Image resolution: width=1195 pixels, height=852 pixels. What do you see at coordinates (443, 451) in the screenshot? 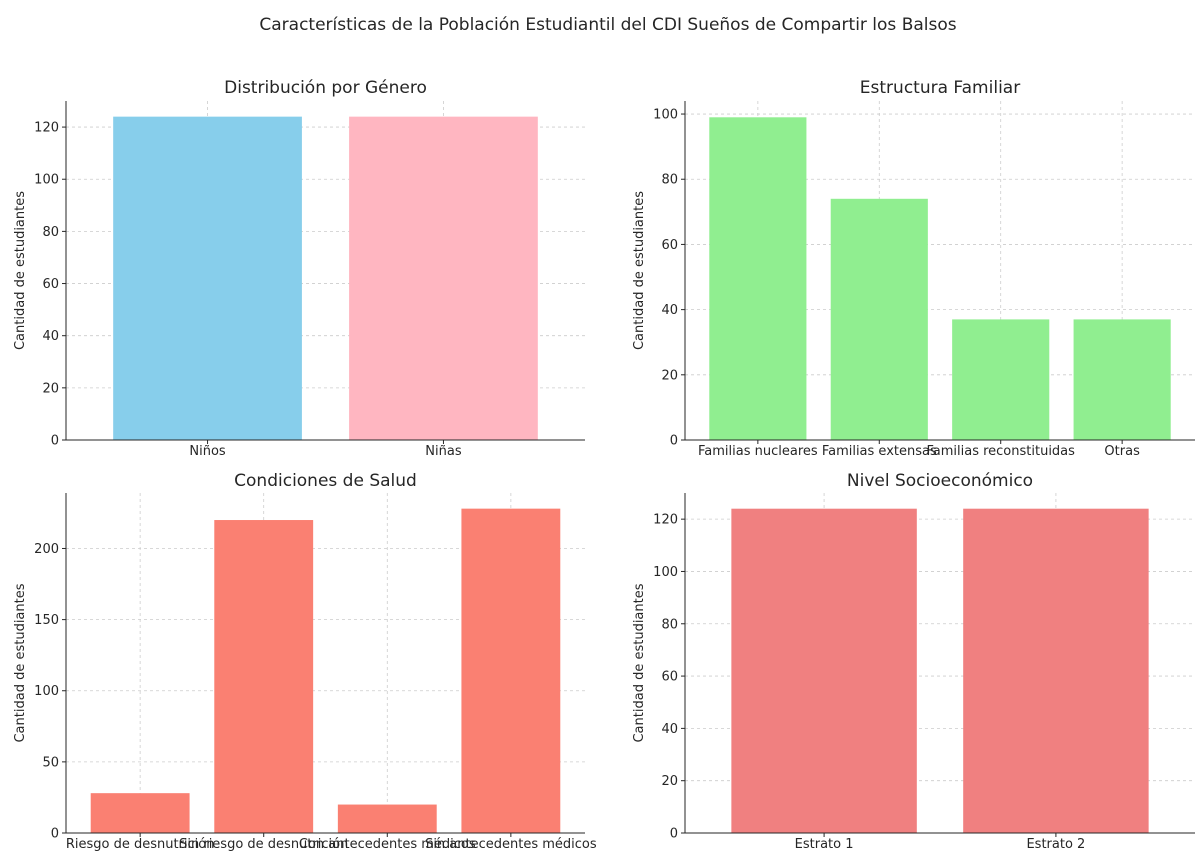
I see `x-tick-label: Niñas` at bounding box center [443, 451].